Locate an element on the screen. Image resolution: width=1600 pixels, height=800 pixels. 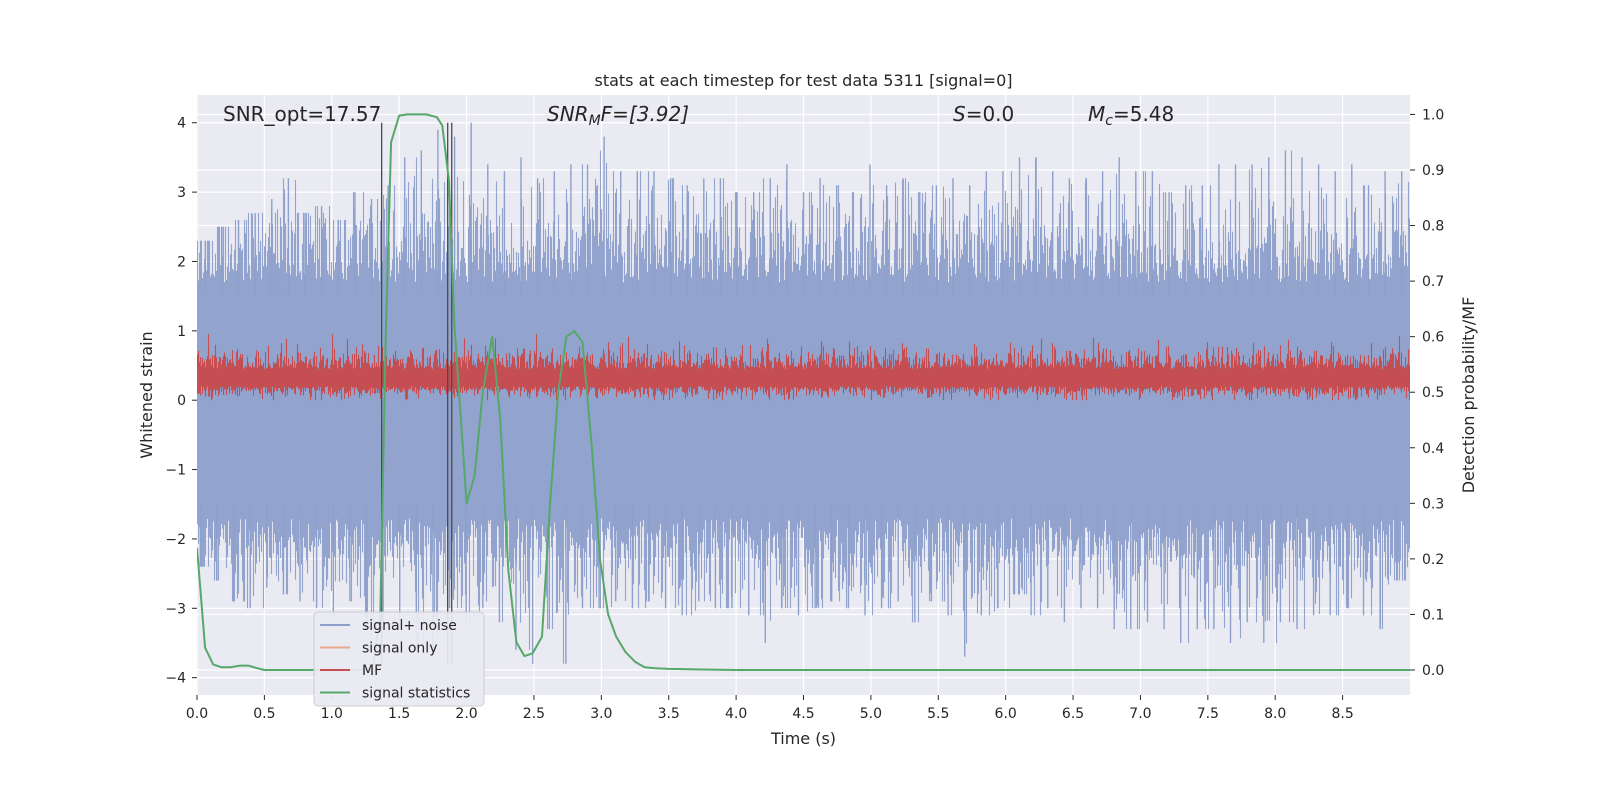
y-tick-label: −2 is located at coordinates (175, 540).